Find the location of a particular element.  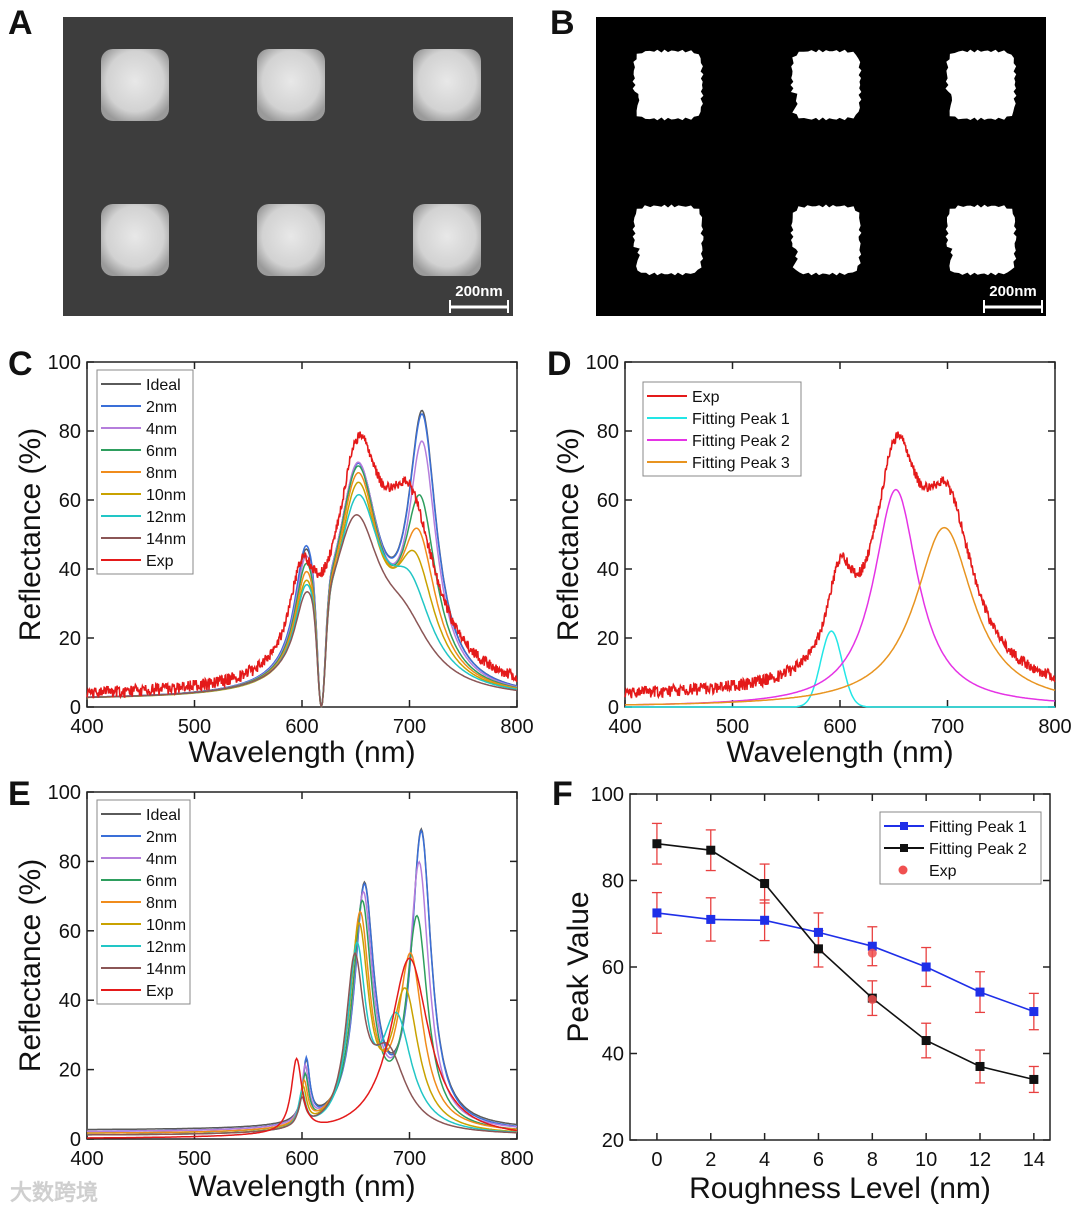

legend-entry: 4nm is located at coordinates (161, 429).